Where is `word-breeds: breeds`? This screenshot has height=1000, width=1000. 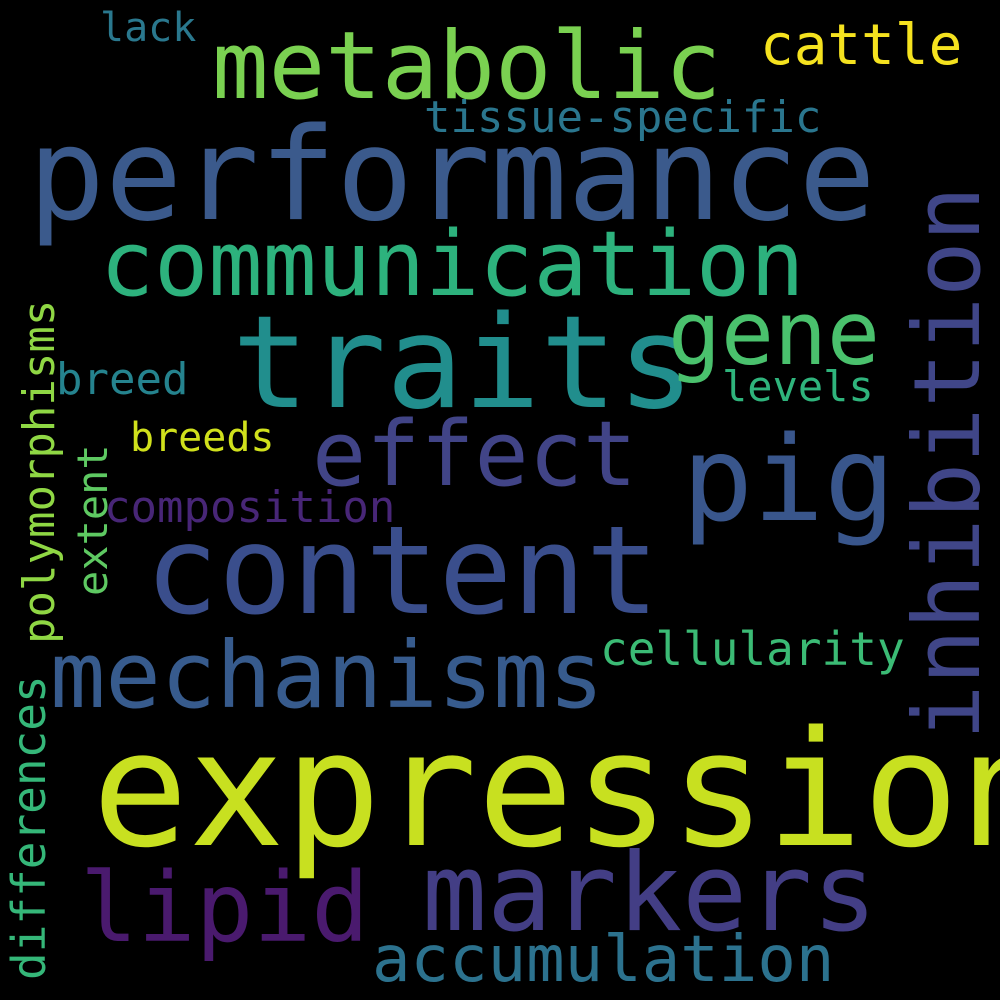 word-breeds: breeds is located at coordinates (202, 438).